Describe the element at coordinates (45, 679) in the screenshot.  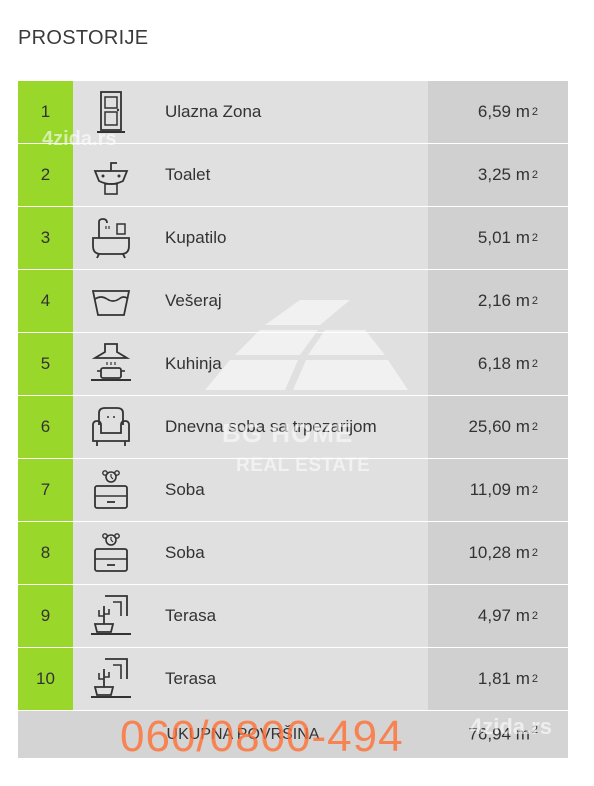
I see `room-number: 10` at that location.